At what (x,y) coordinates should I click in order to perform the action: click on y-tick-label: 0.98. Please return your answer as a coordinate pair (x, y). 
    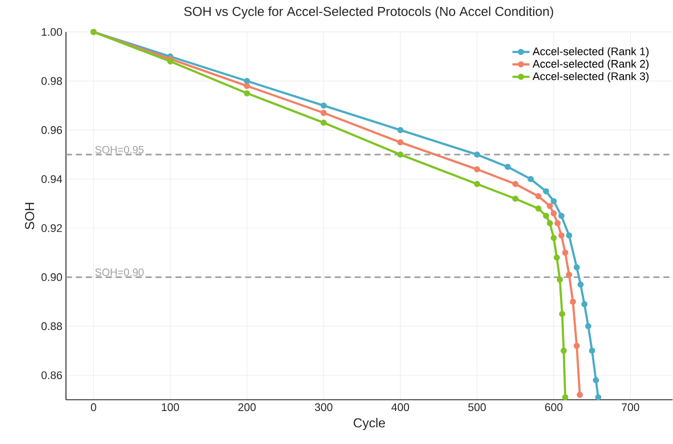
    Looking at the image, I should click on (51, 81).